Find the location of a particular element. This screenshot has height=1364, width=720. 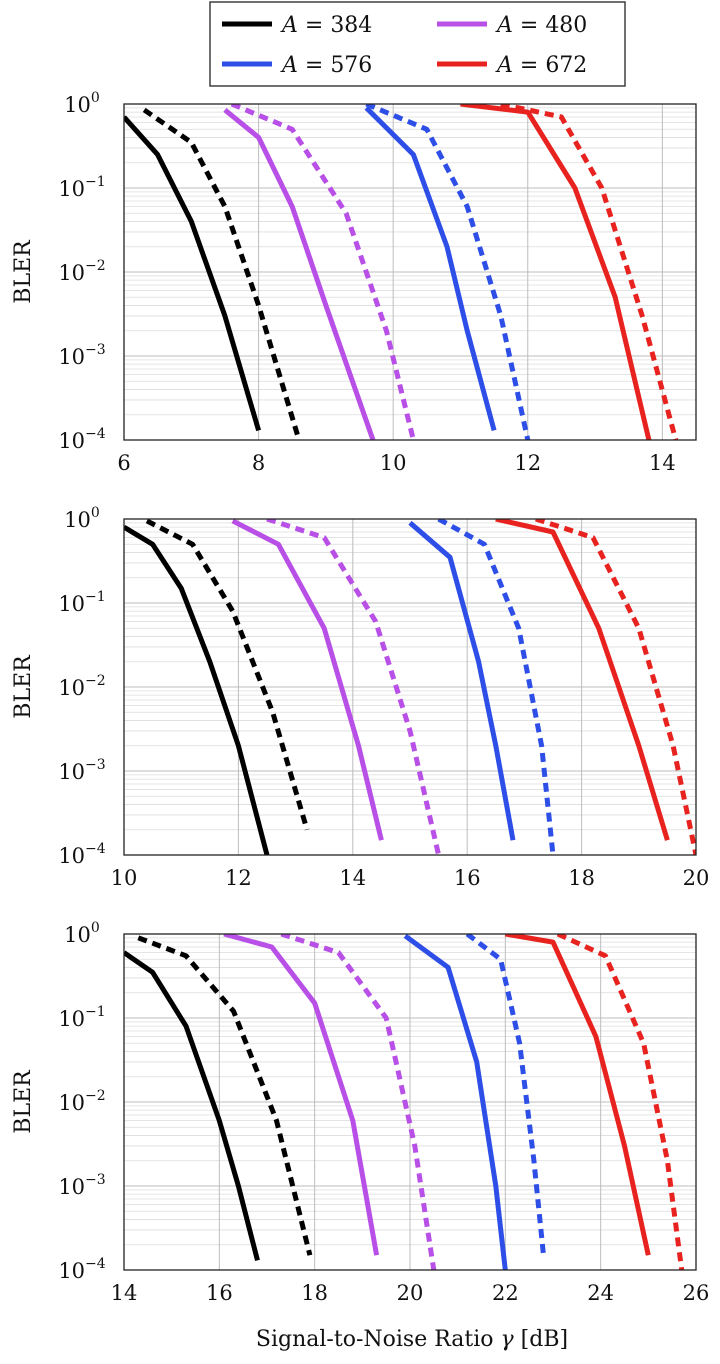

legend: A = 384 A = 480 A = 576 A = 672 is located at coordinates (417, 44).